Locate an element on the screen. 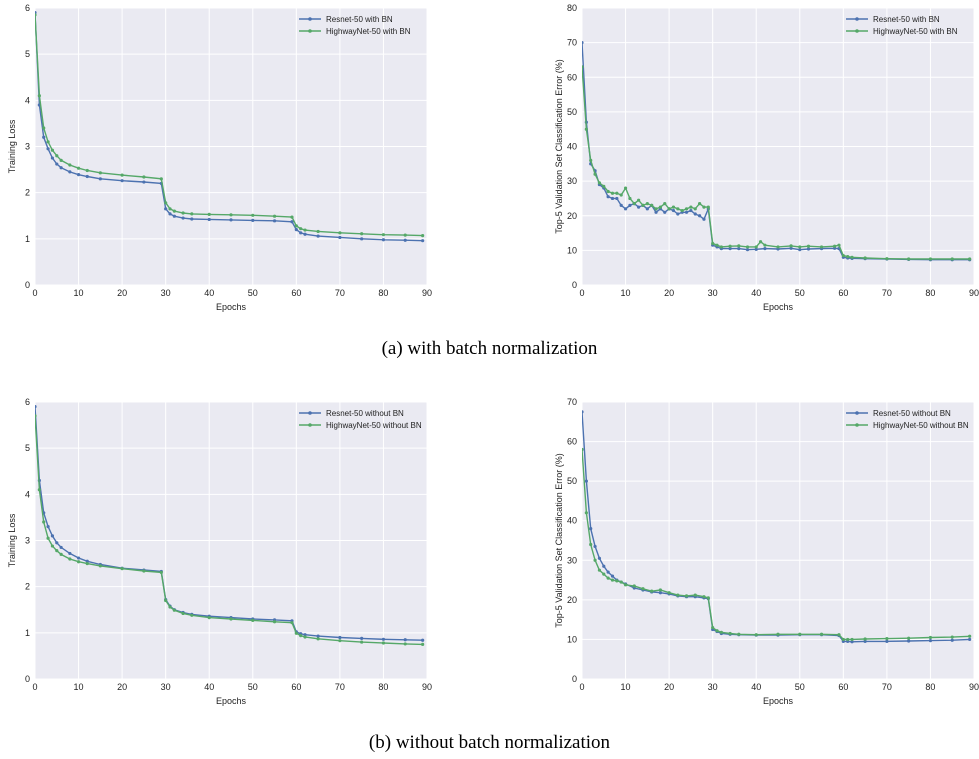  x-tick-label: 30 is located at coordinates (166, 687).